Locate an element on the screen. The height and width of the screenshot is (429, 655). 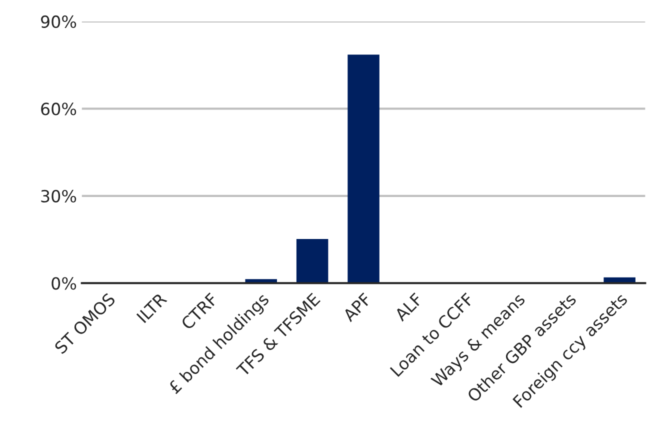
y-tick-label: 60% is located at coordinates (58, 109).